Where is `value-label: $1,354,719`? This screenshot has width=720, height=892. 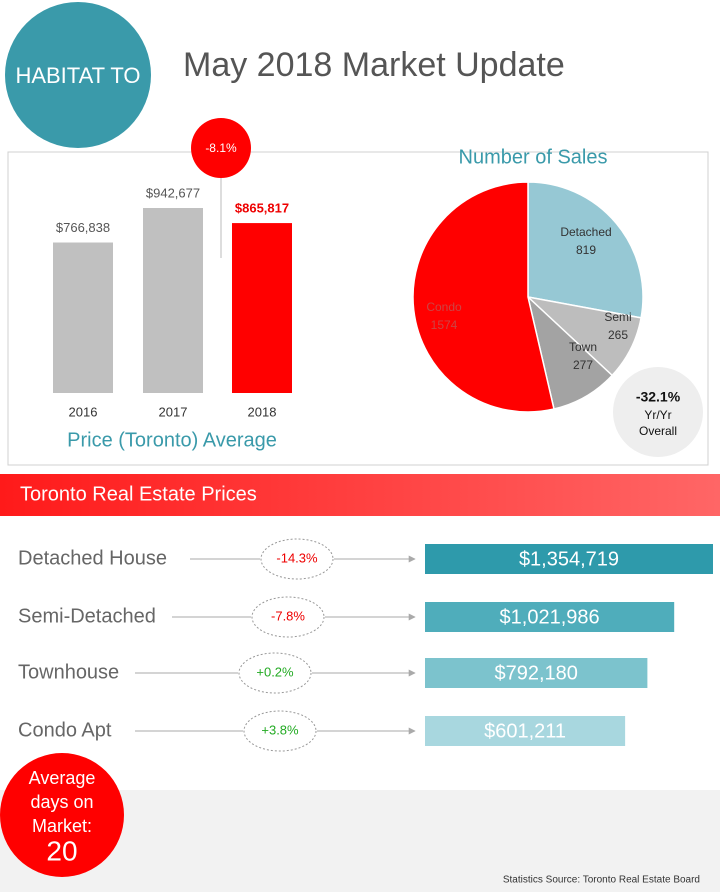
value-label: $1,354,719 is located at coordinates (569, 559).